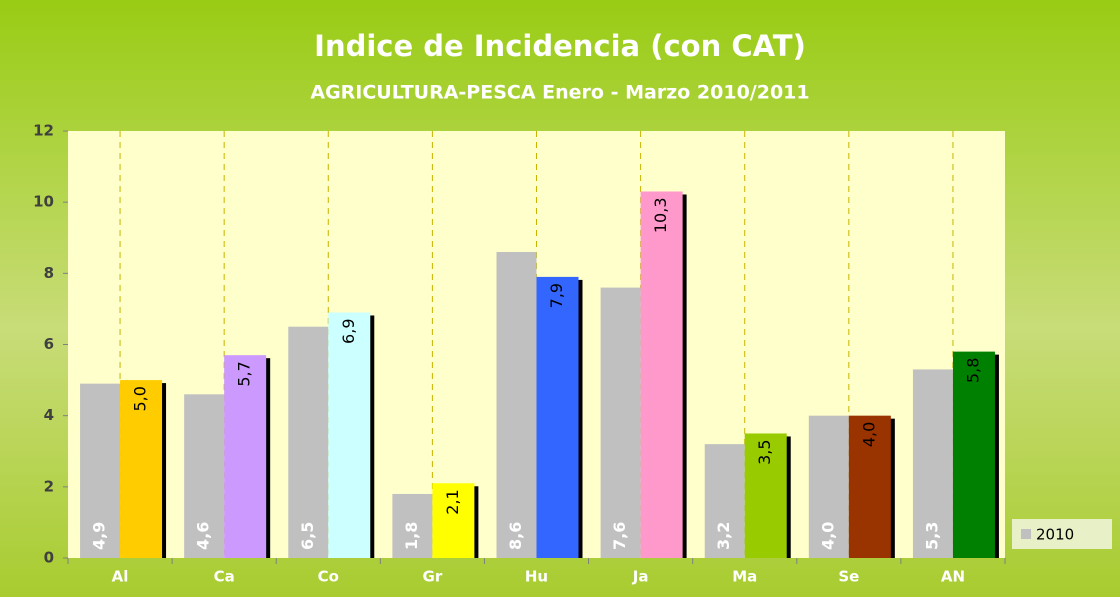 This screenshot has width=1120, height=597. What do you see at coordinates (536, 577) in the screenshot?
I see `x-tick-label: Hu` at bounding box center [536, 577].